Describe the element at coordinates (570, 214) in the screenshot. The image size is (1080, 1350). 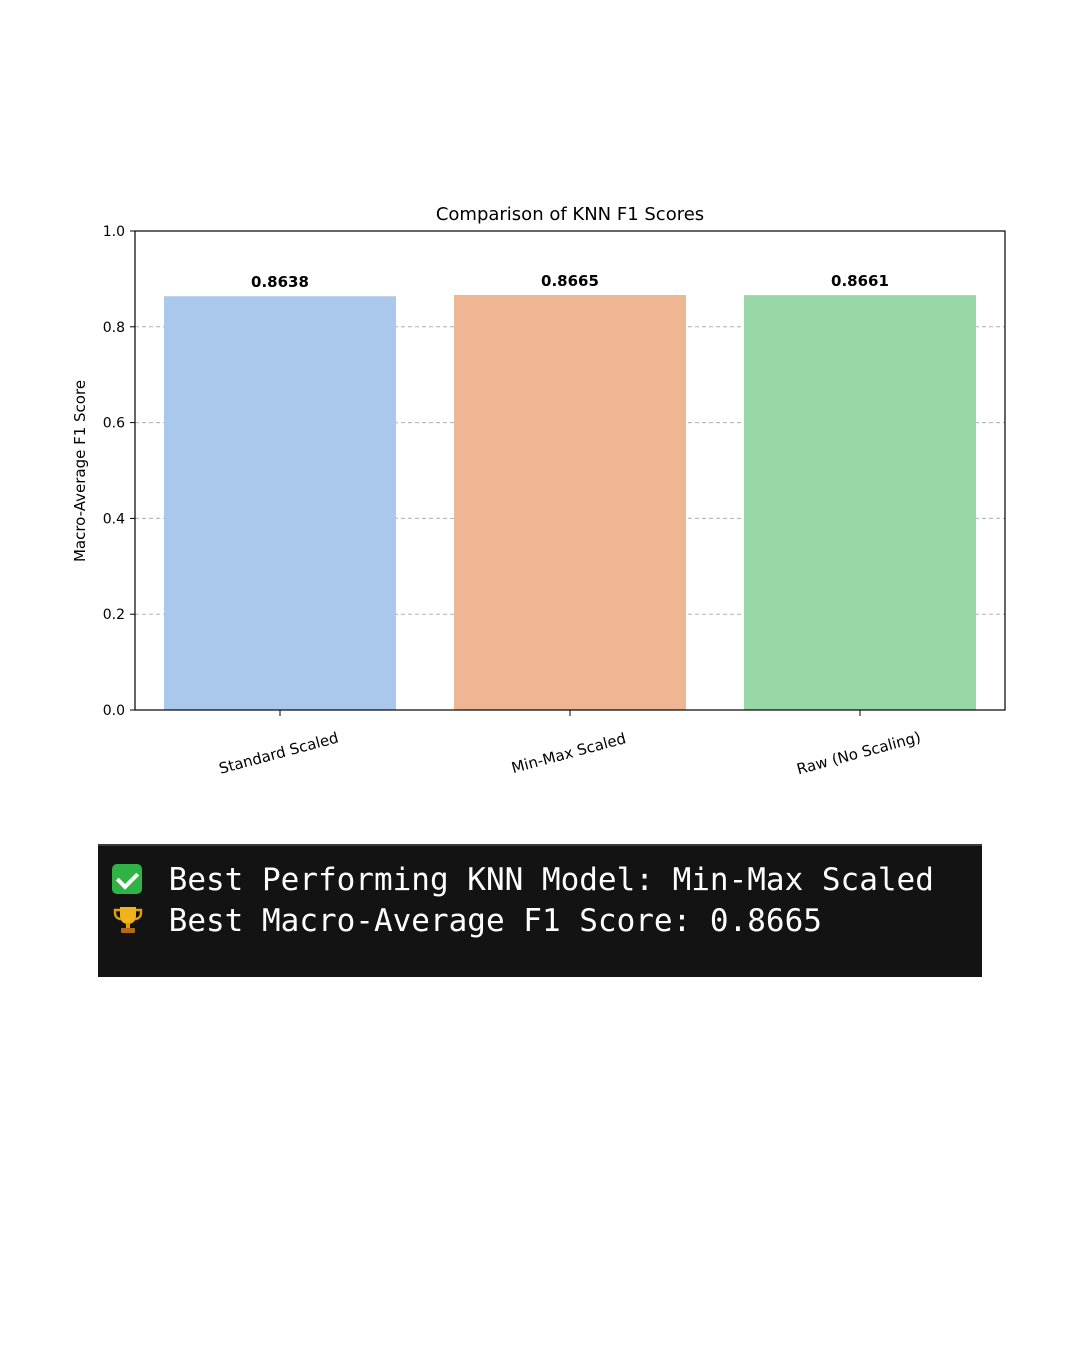
I see `chart-title: Comparison of KNN F1 Scores` at that location.